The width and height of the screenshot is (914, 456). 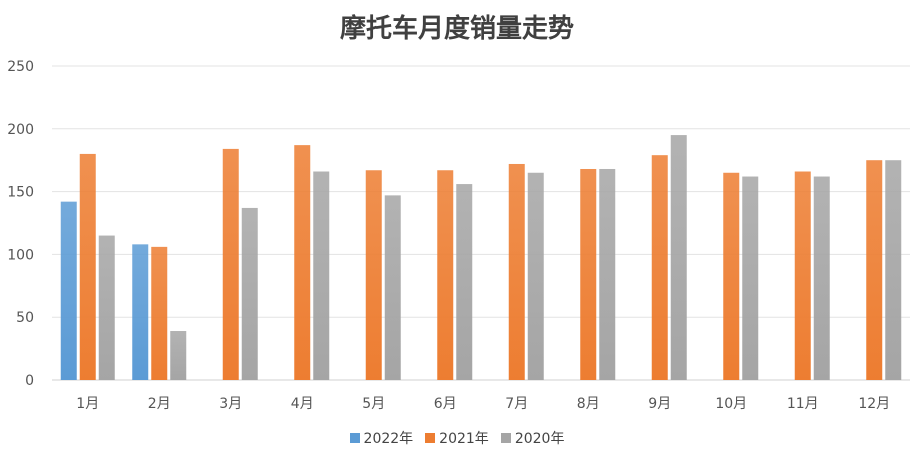 What do you see at coordinates (803, 404) in the screenshot?
I see `x-tick-label: 11月` at bounding box center [803, 404].